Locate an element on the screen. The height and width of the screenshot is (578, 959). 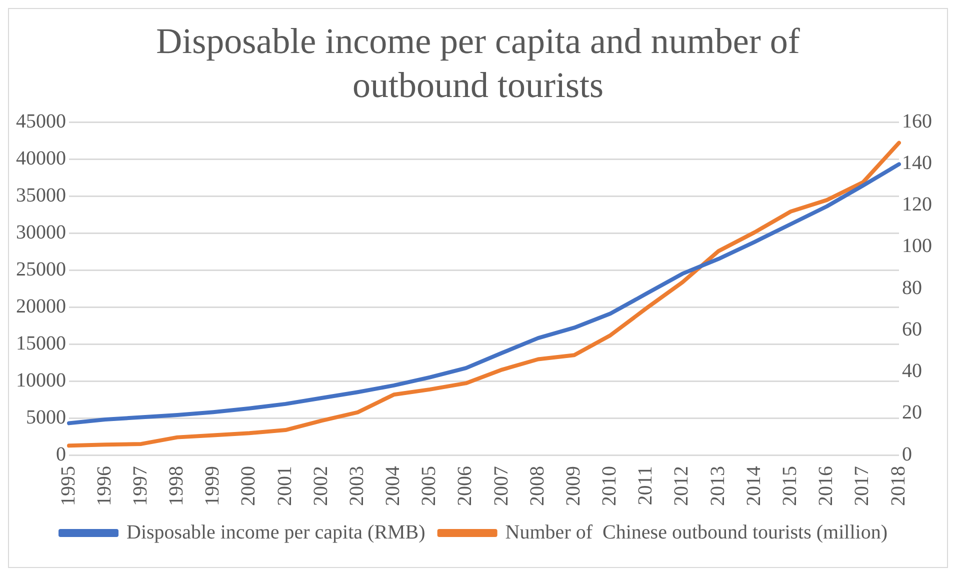
y-tick-label: 40000 is located at coordinates (41, 158).